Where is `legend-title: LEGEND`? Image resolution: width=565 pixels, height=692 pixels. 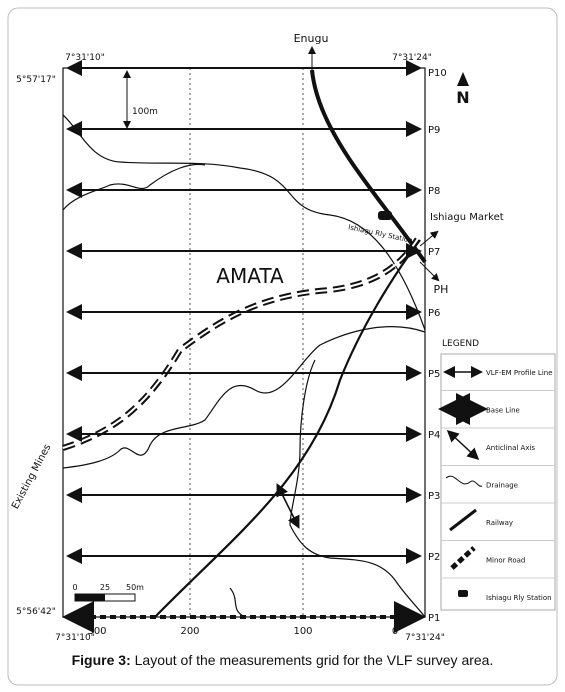
legend-title: LEGEND is located at coordinates (460, 344).